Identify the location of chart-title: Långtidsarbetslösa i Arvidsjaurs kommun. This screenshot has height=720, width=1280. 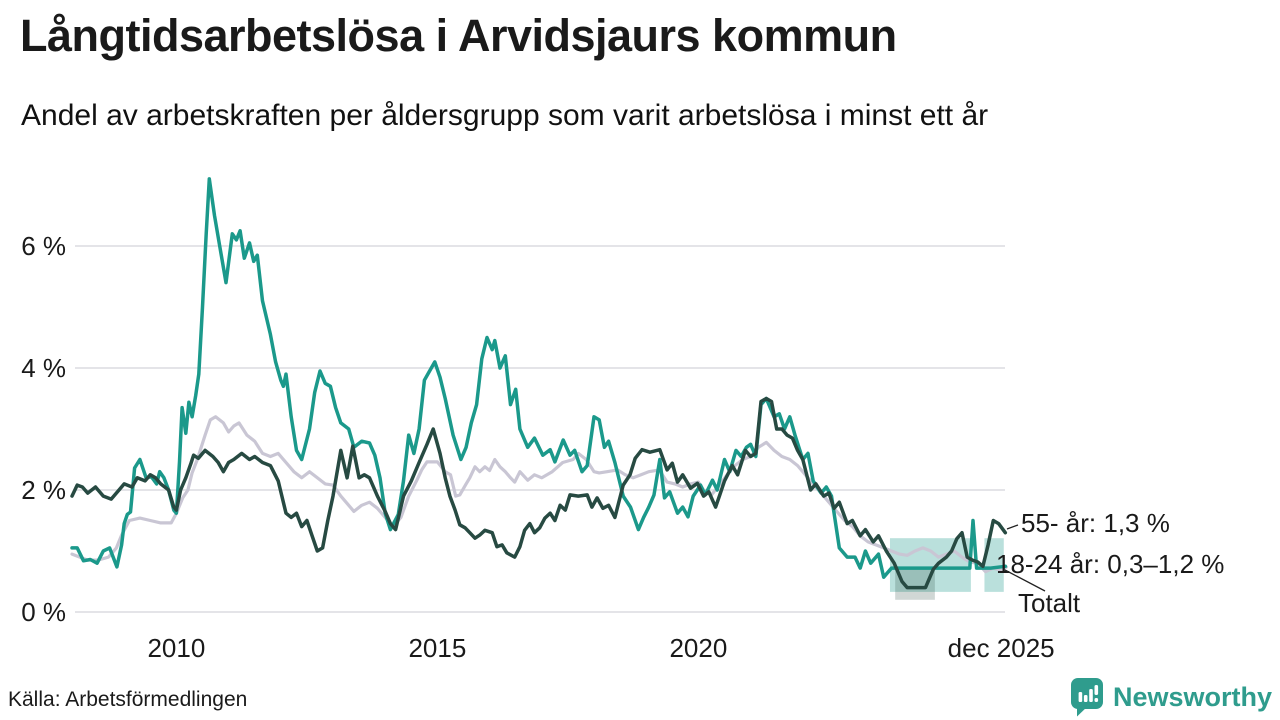
(458, 35).